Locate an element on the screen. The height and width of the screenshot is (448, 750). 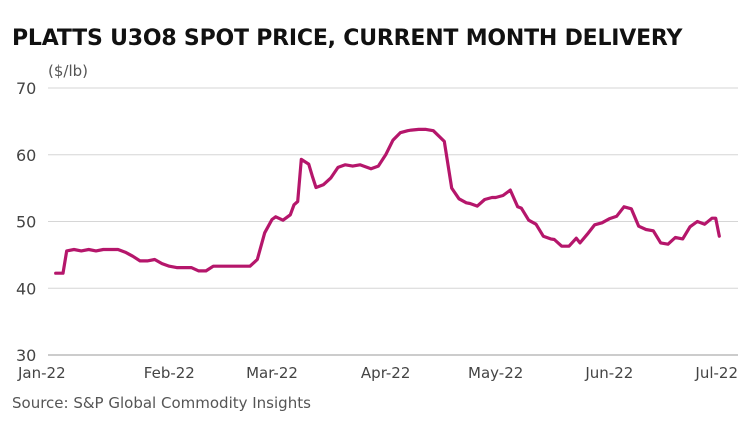
x-tick-label: Feb-22 is located at coordinates (169, 373).